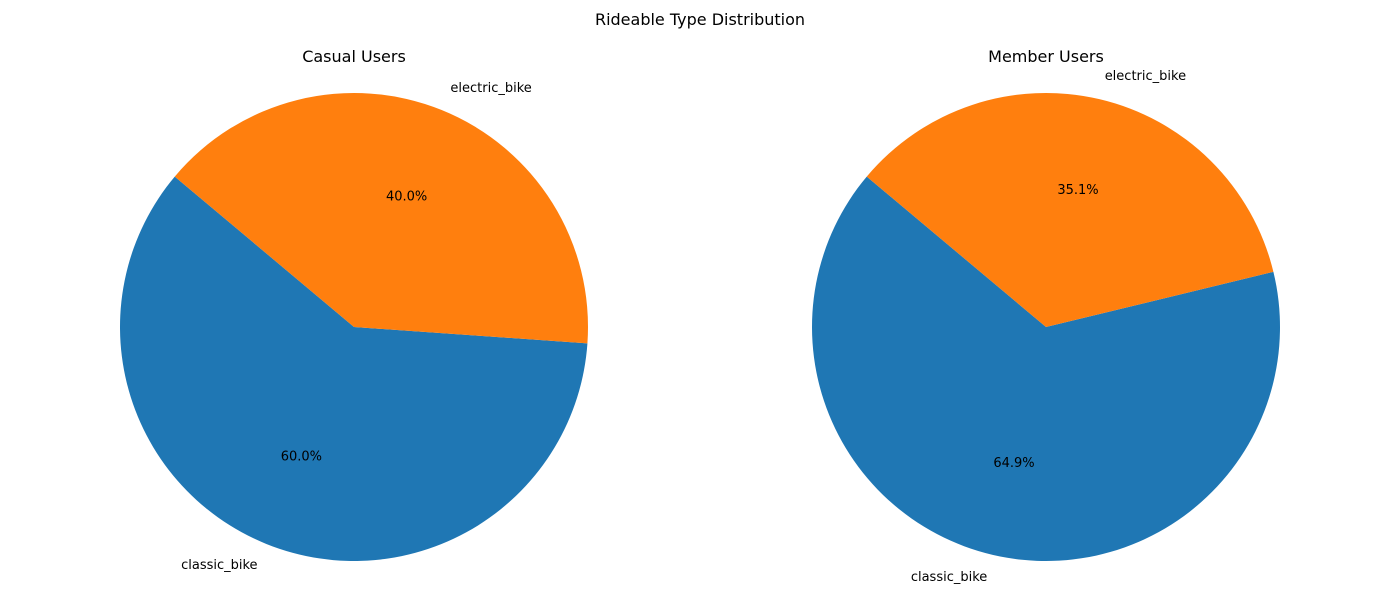 Image resolution: width=1400 pixels, height=600 pixels. Describe the element at coordinates (1145, 76) in the screenshot. I see `member-users-label-electric-bike: electric_bike` at that location.